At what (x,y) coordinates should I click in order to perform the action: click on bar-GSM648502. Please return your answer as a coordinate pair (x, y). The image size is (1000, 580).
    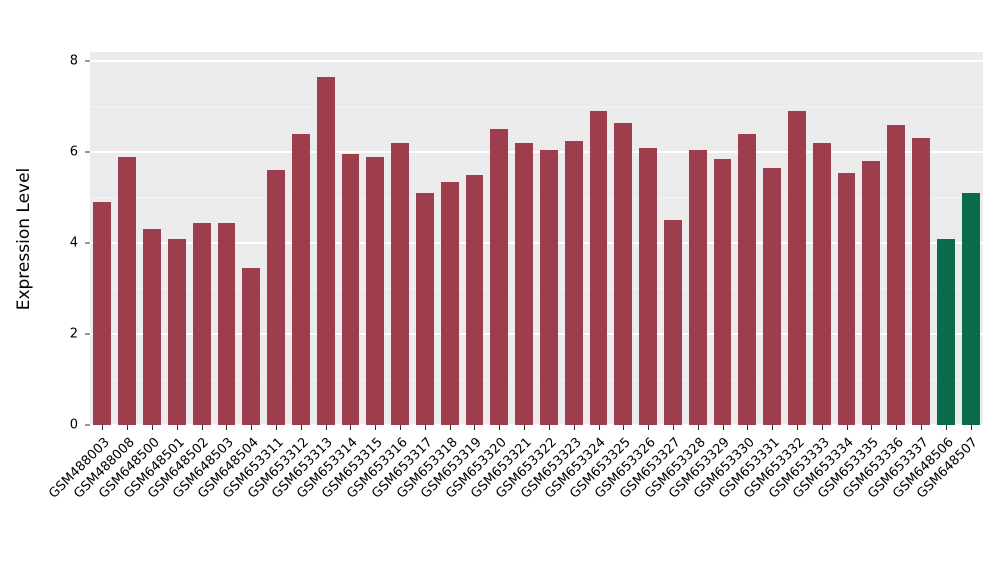
    Looking at the image, I should click on (201, 323).